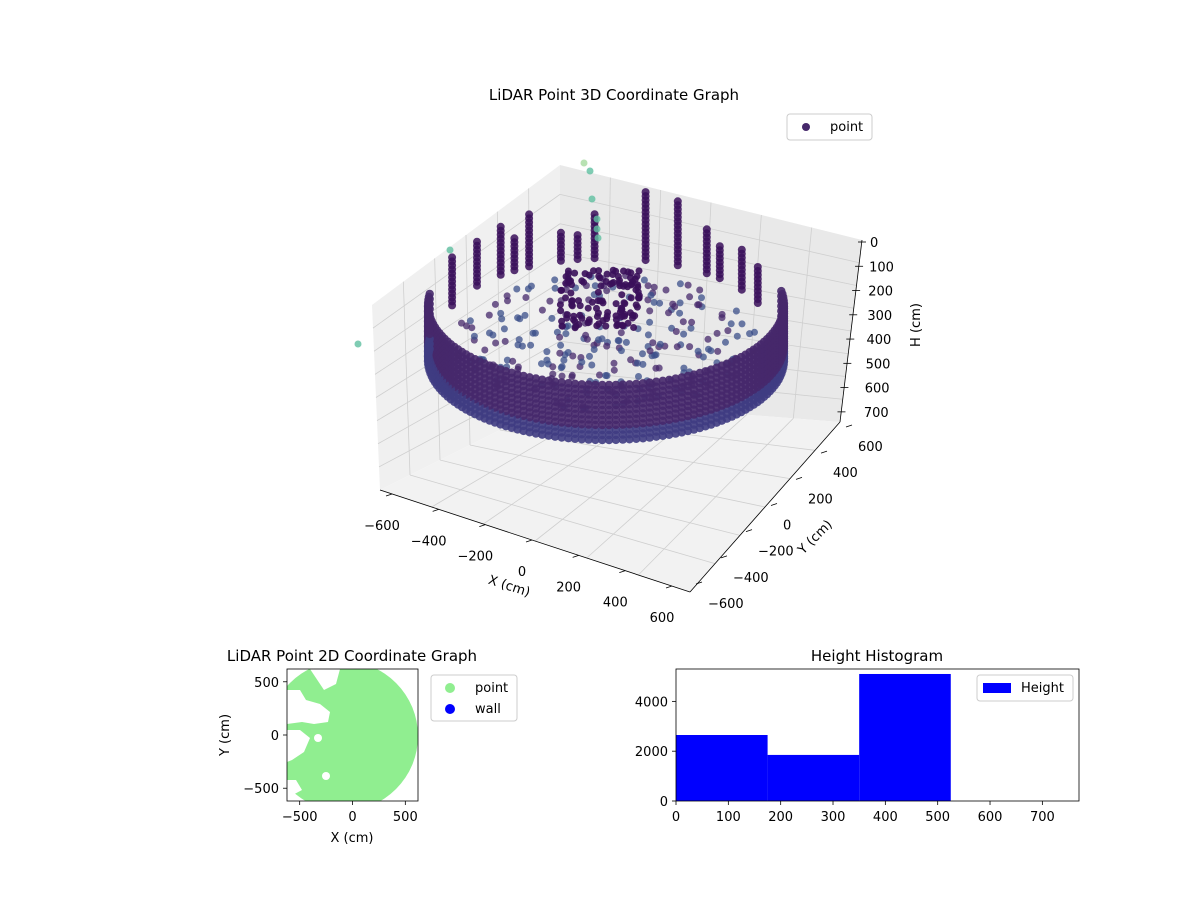 This screenshot has width=1200, height=900. I want to click on grid-3d-floor-y-line, so click(716, 497).